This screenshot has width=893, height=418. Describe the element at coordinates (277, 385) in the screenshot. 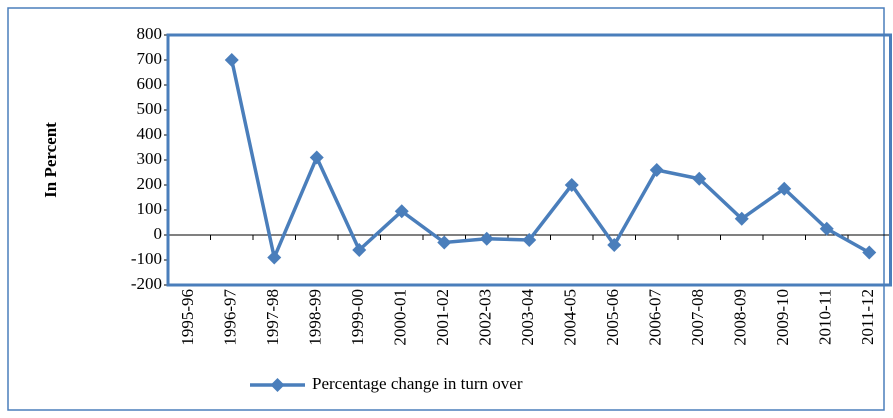

I see `legend-marker` at that location.